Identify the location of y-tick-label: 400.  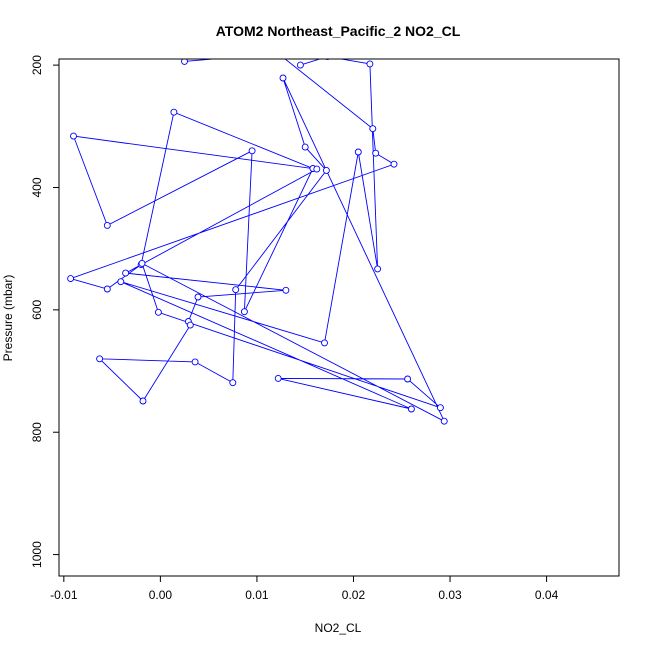
(37, 187).